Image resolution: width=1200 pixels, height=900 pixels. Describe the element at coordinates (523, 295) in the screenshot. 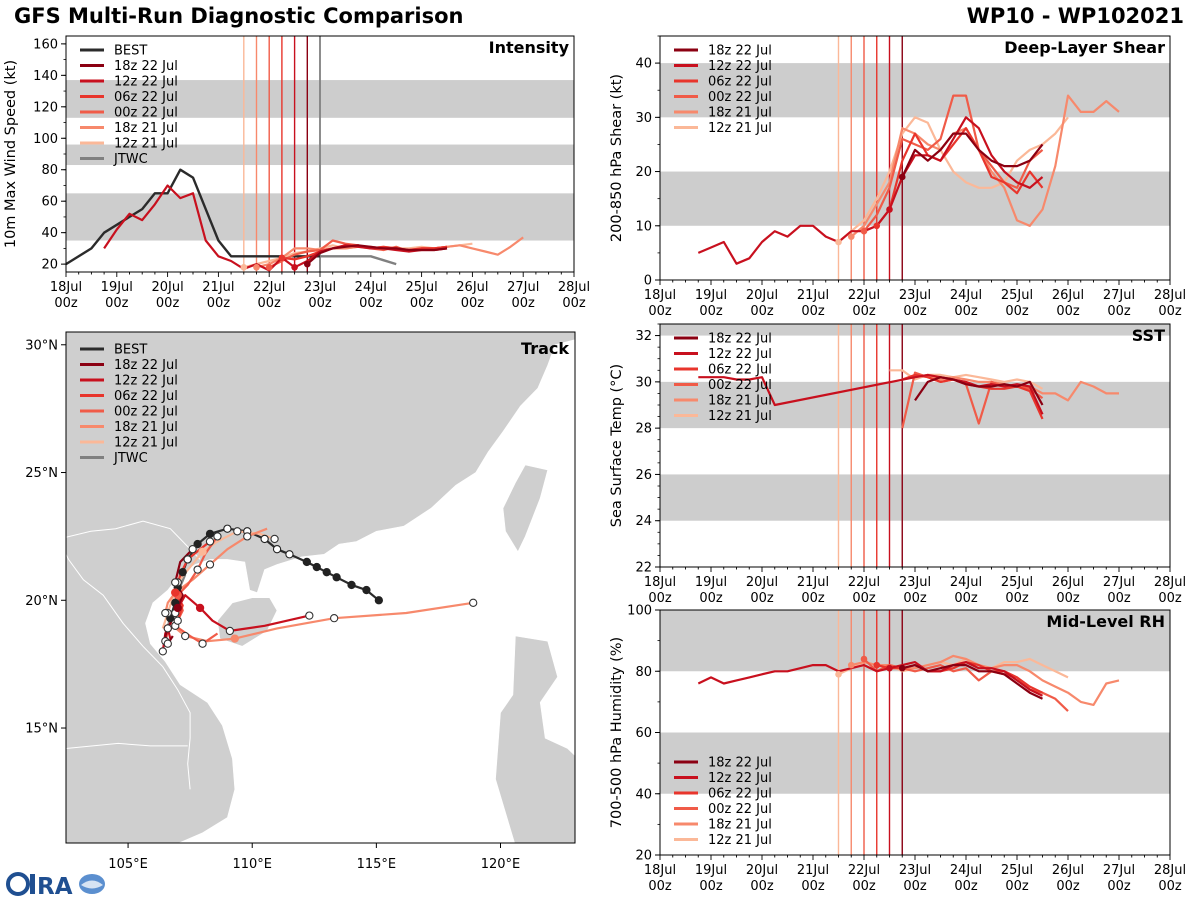

I see `intensity-x-tick-label: 27Jul 00z` at that location.